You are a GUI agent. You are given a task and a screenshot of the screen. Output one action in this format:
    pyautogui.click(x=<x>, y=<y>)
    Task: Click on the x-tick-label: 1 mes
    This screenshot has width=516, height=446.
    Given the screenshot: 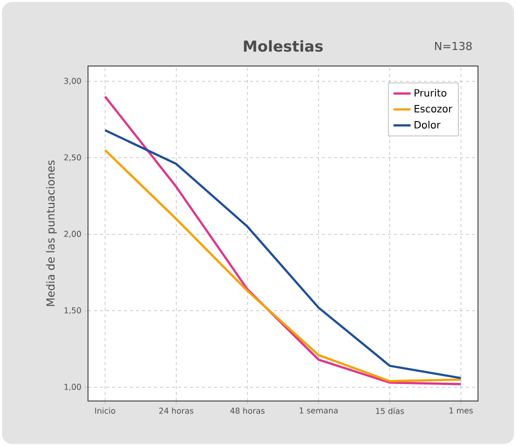 What is the action you would take?
    pyautogui.click(x=461, y=411)
    